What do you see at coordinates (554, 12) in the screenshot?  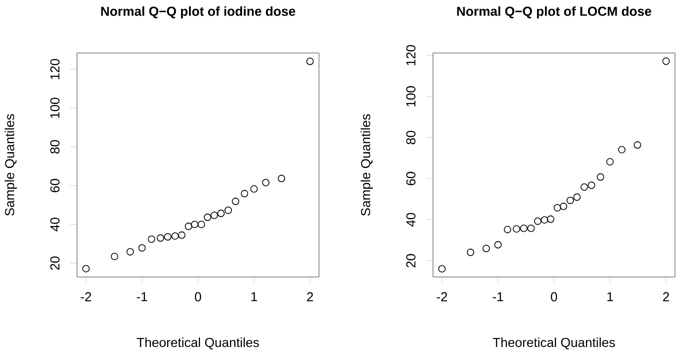 I see `chart-title: Normal Q−Q plot of LOCM dose` at bounding box center [554, 12].